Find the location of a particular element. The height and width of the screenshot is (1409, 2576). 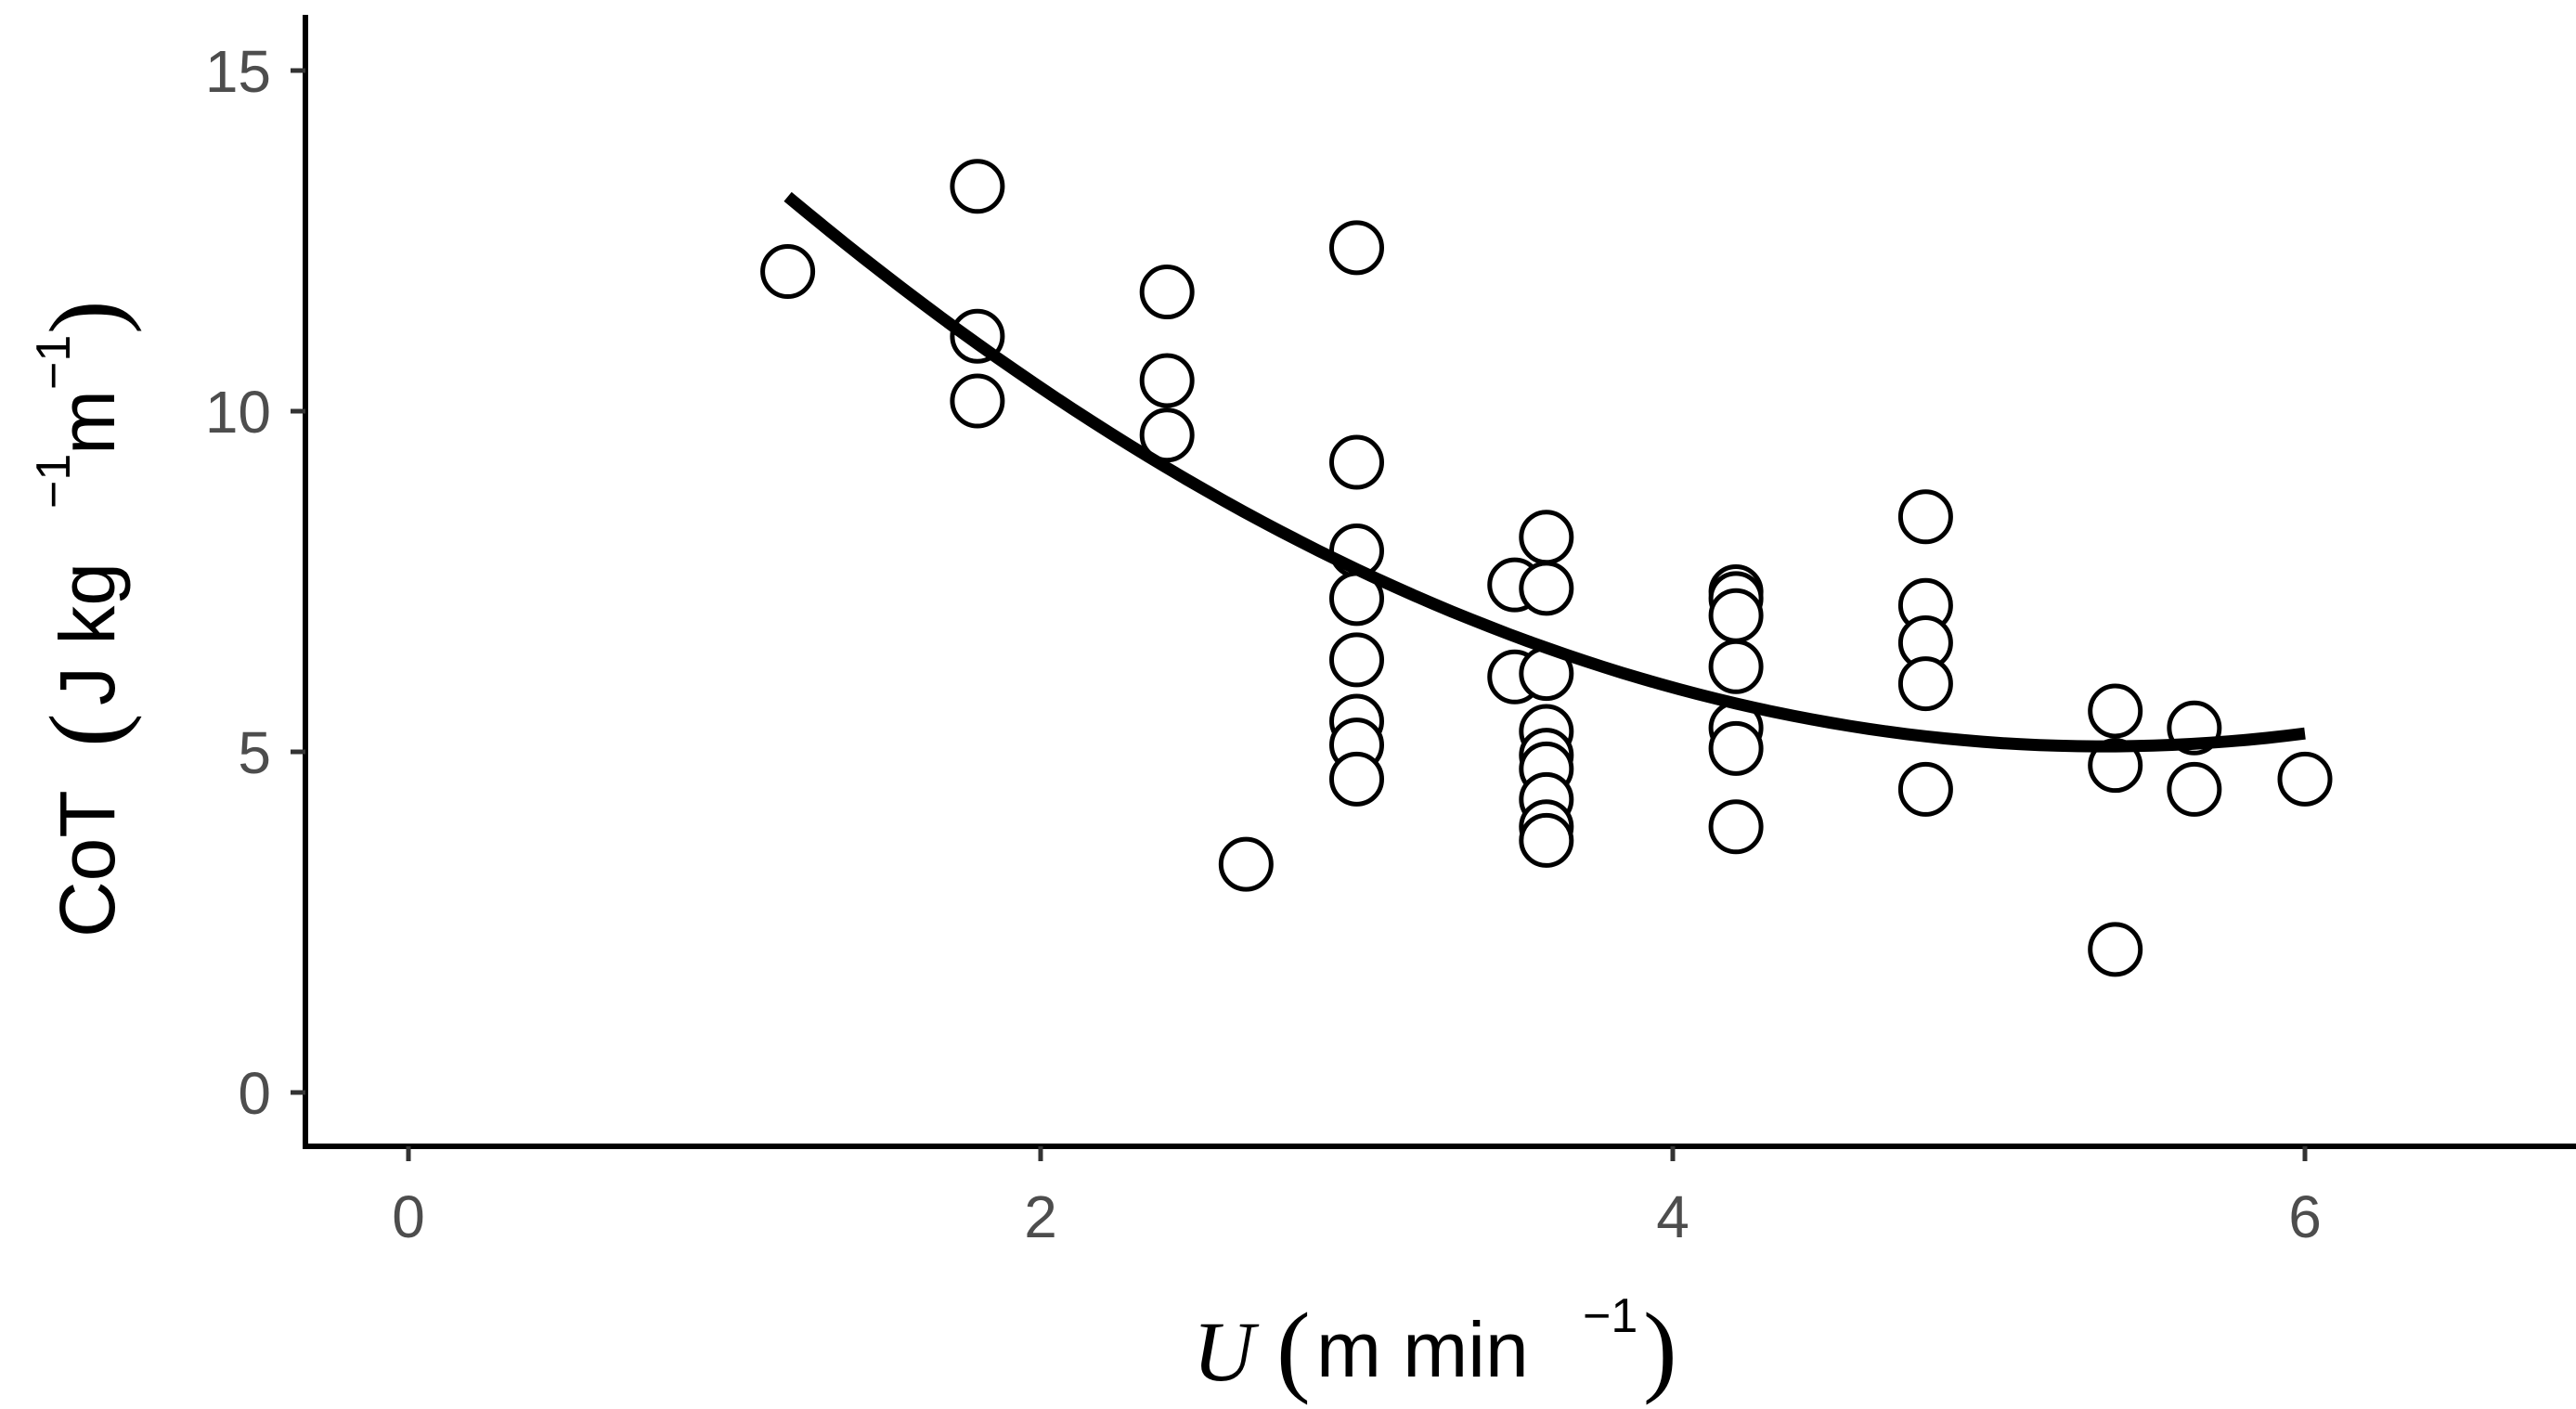

y-axis-title-open-paren: ( is located at coordinates (85, 730).